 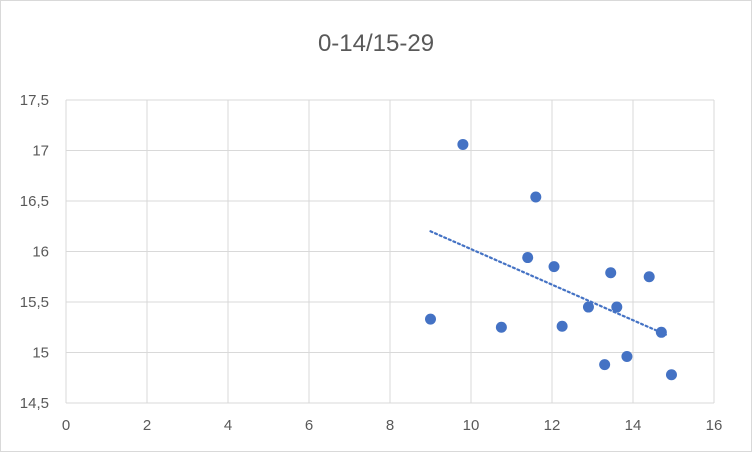 I want to click on y-tick-label: 15, so click(x=40, y=353).